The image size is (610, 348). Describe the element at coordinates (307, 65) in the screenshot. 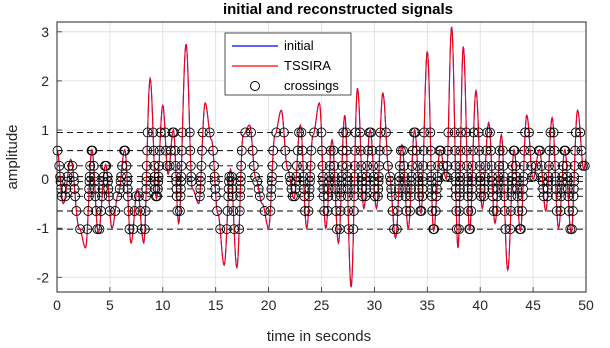

I see `legend-tssira-label: TSSIRA` at that location.